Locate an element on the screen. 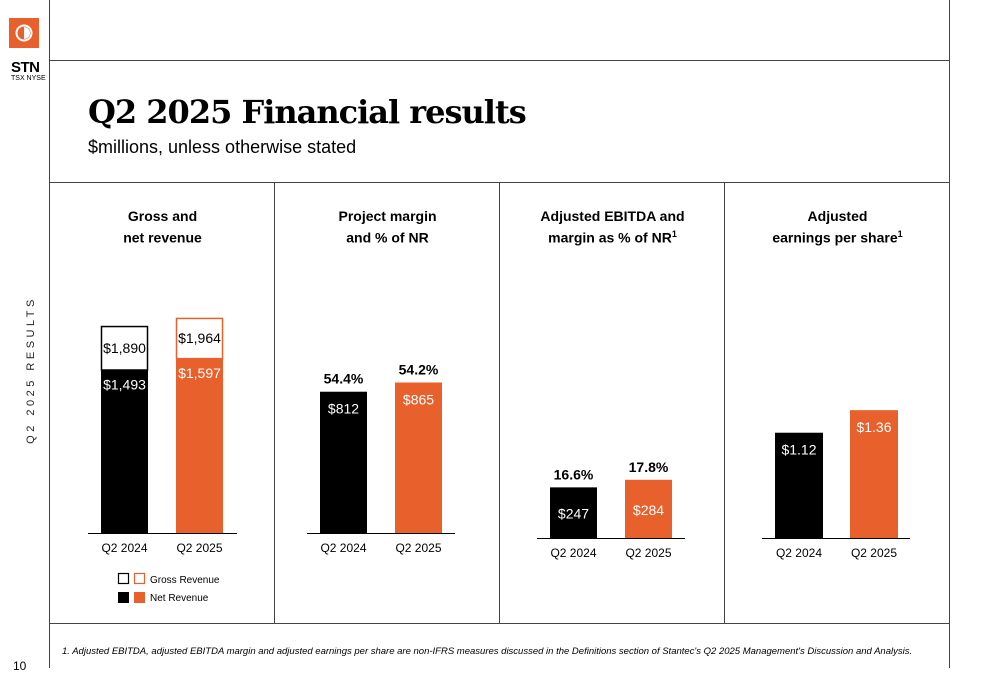 The height and width of the screenshot is (685, 1000). logo-mark-icon is located at coordinates (24, 33).